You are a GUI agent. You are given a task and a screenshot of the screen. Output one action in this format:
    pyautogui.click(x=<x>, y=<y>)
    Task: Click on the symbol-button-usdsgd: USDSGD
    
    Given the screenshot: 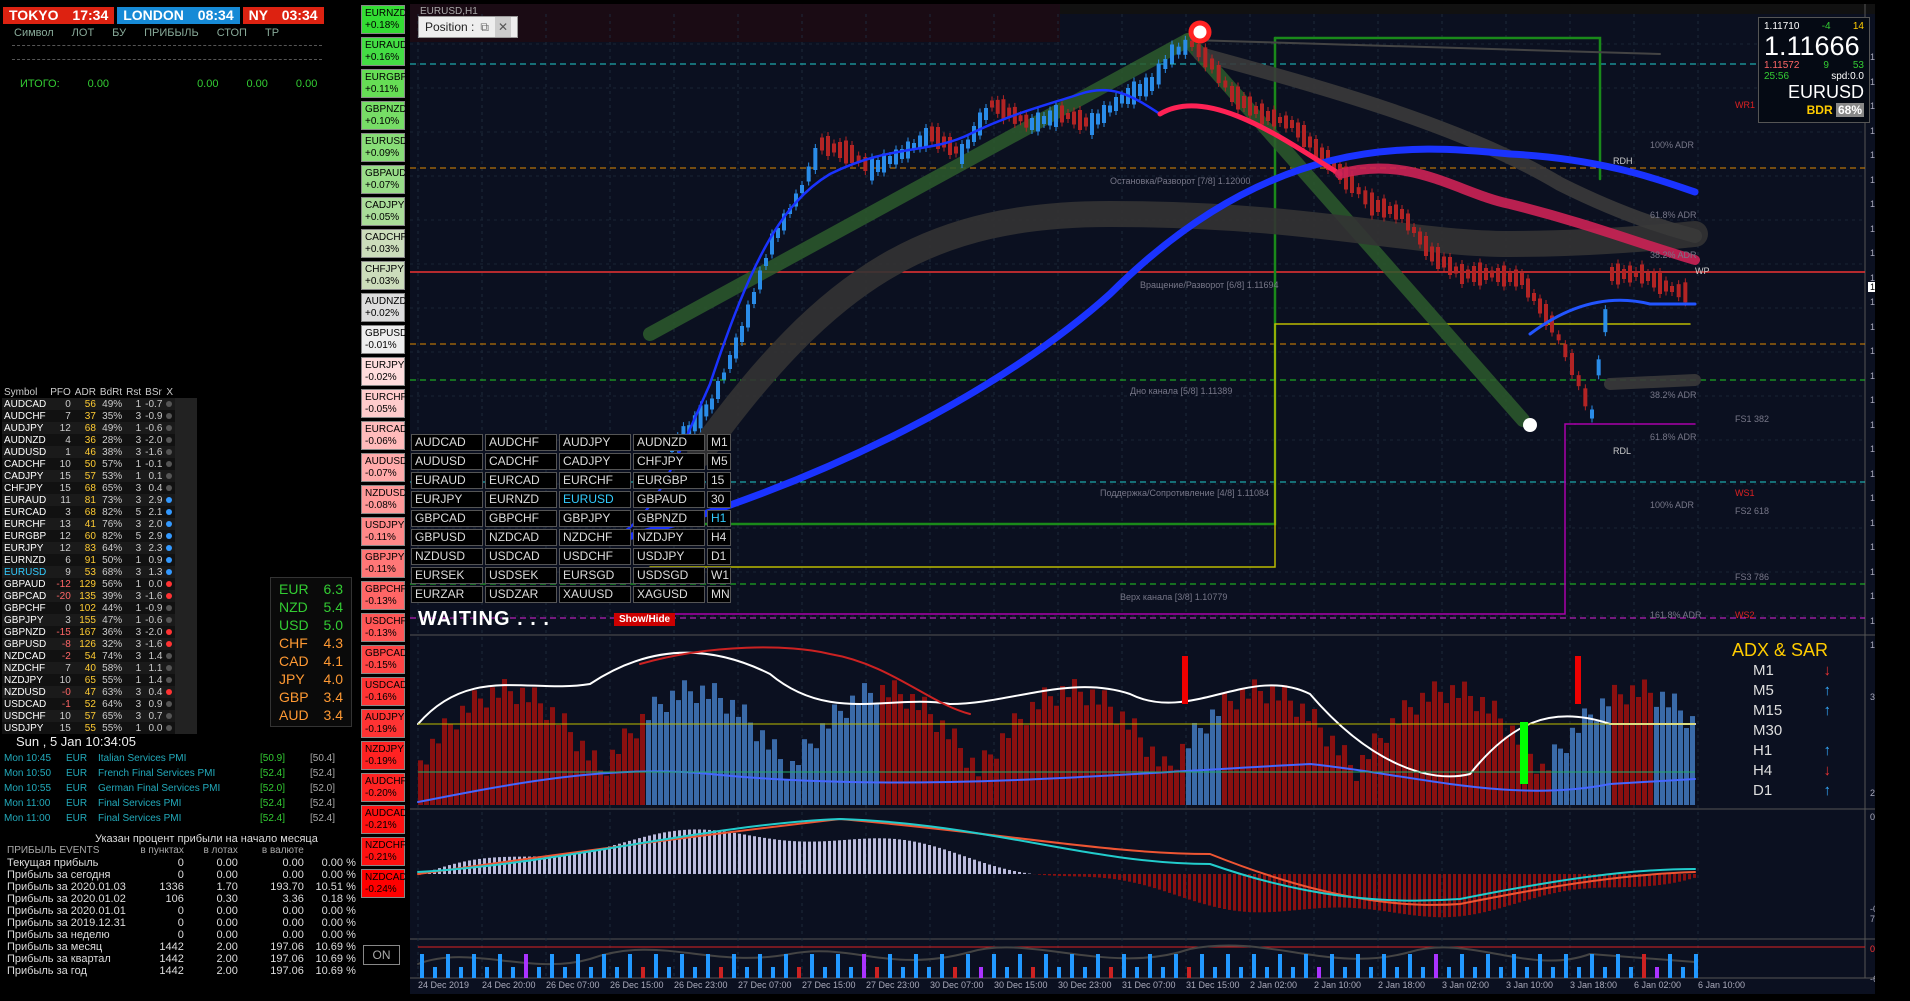 What is the action you would take?
    pyautogui.click(x=669, y=575)
    